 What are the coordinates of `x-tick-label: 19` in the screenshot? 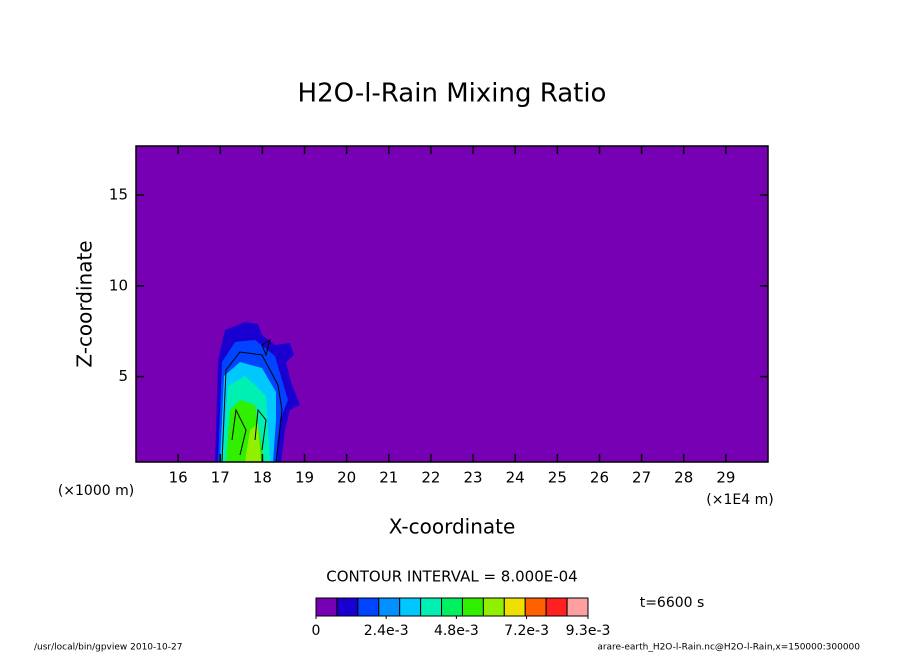 It's located at (304, 478).